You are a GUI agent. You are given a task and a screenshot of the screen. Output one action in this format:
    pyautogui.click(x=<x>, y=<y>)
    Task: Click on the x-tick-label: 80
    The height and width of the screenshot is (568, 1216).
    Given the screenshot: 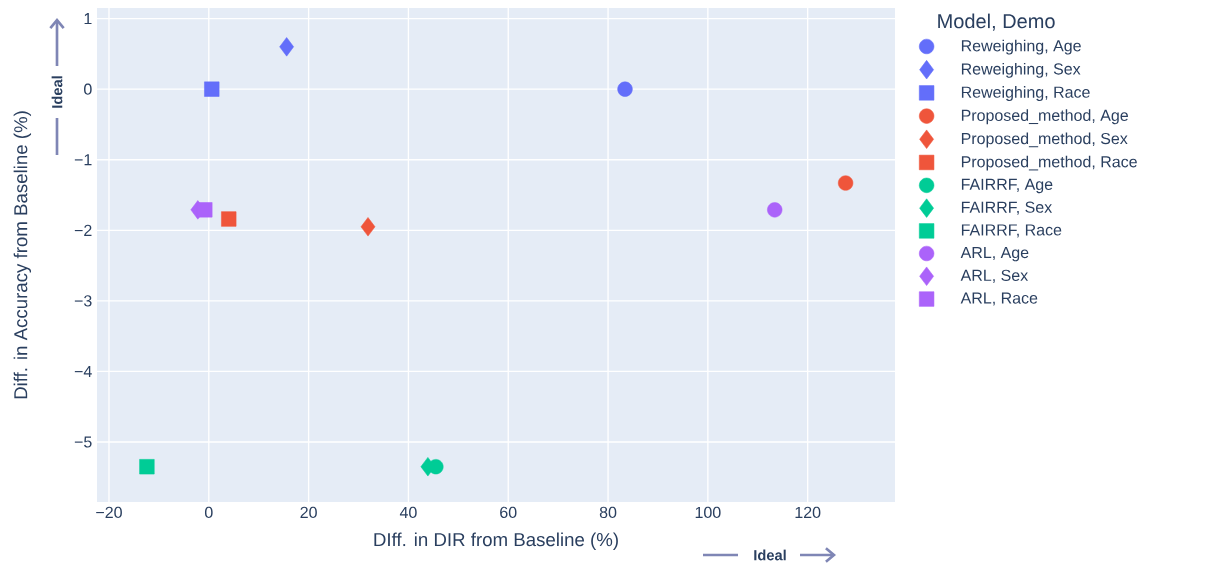 What is the action you would take?
    pyautogui.click(x=608, y=512)
    